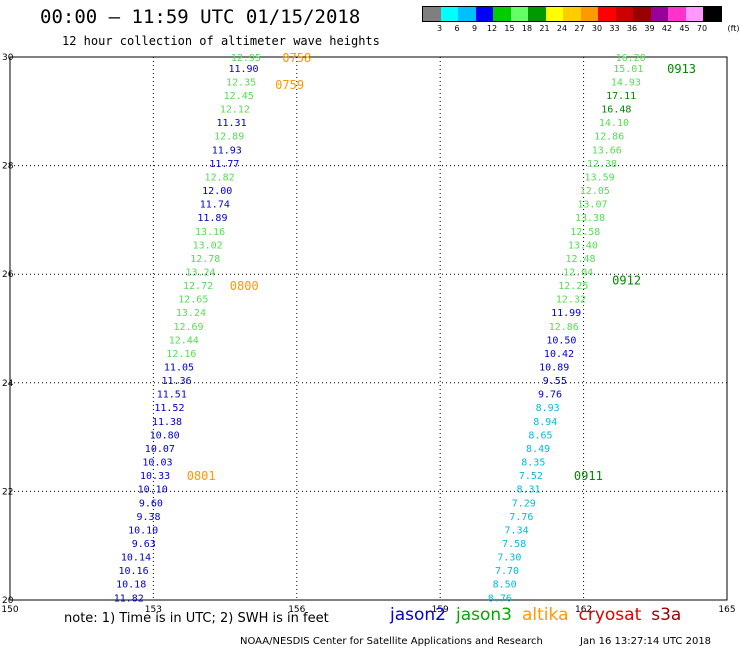 Image resolution: width=740 pixels, height=650 pixels. What do you see at coordinates (585, 232) in the screenshot?
I see `wave-height-label: 12.58` at bounding box center [585, 232].